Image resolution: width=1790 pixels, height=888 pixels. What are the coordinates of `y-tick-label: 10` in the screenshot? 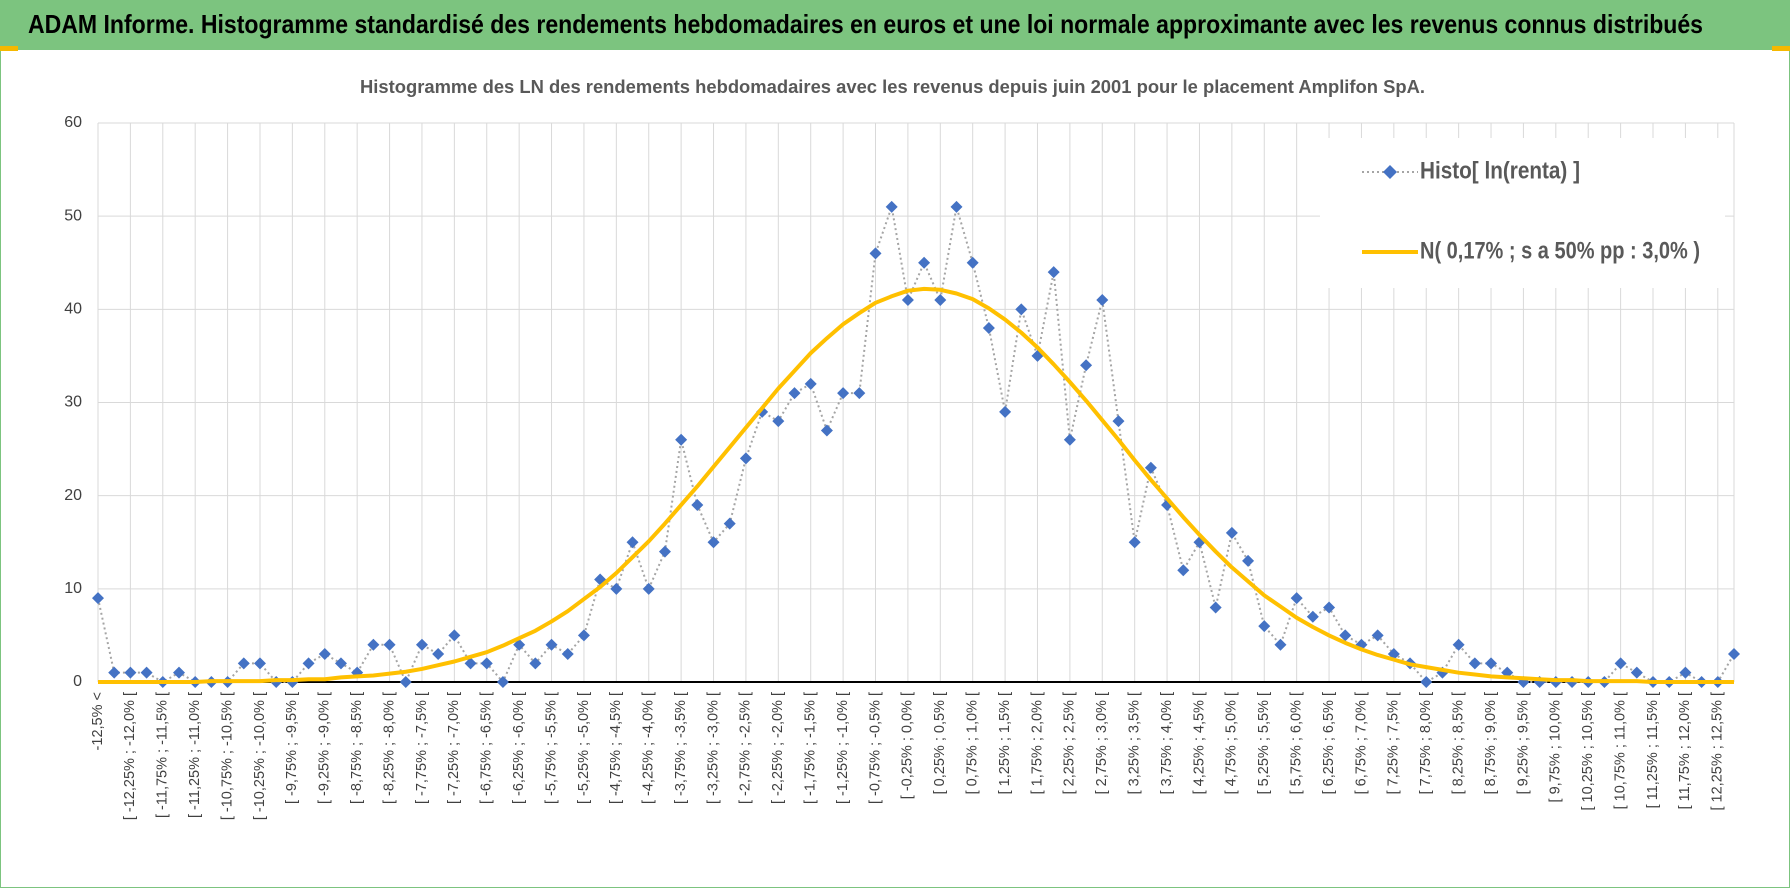 It's located at (73, 588).